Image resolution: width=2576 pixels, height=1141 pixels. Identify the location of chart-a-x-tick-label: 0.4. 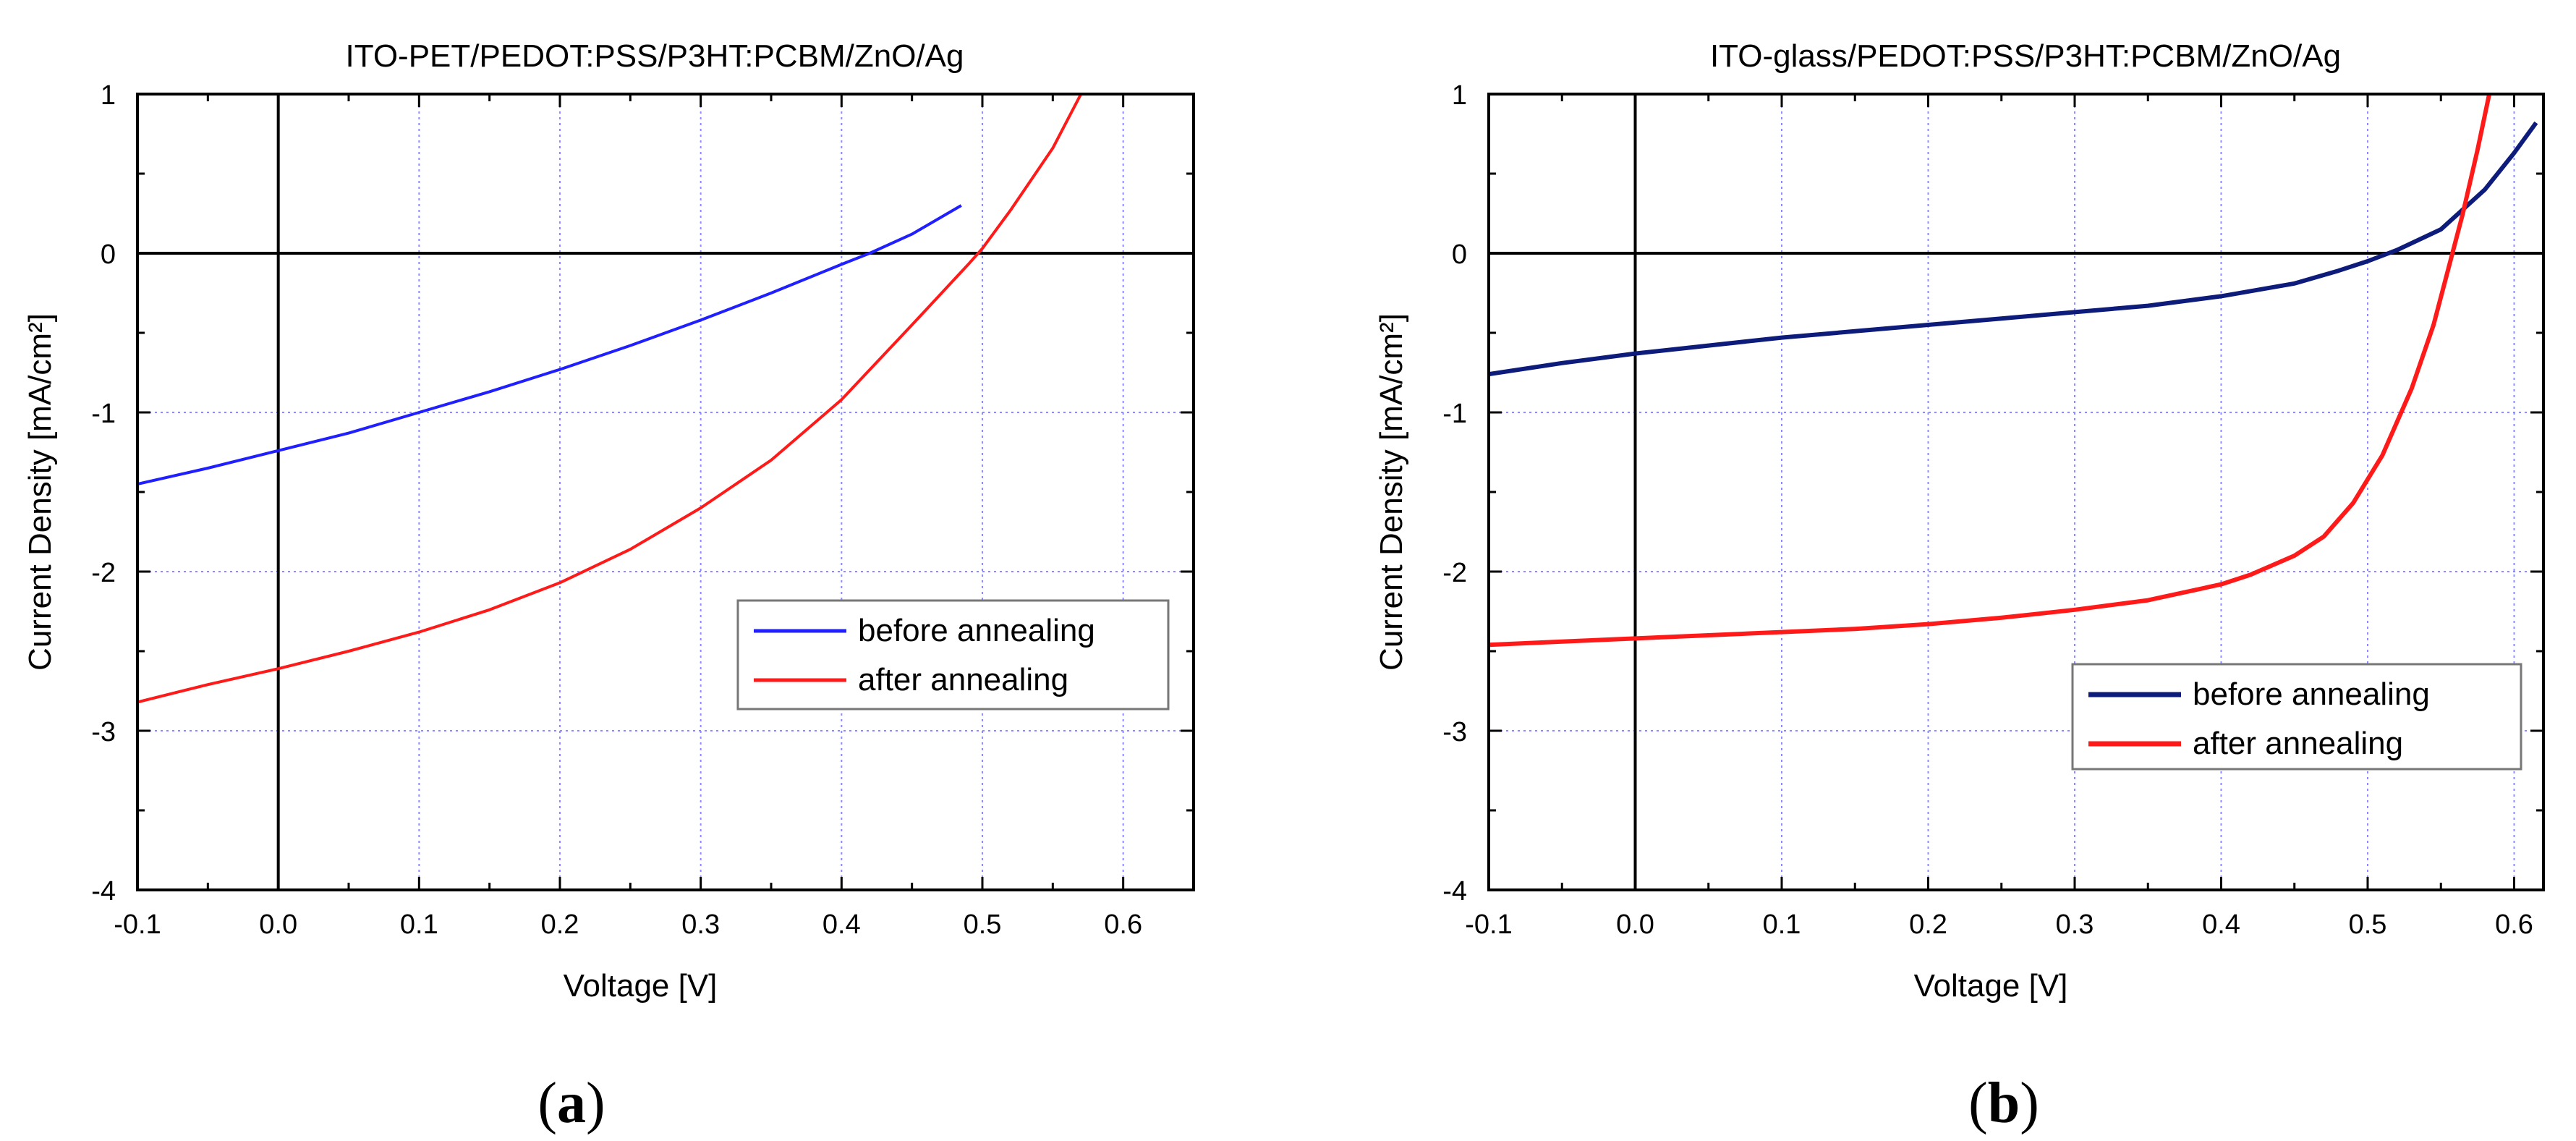
(841, 925).